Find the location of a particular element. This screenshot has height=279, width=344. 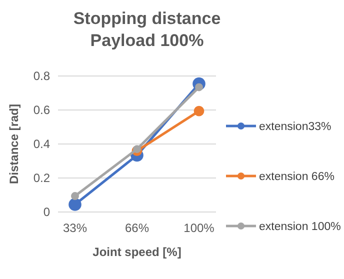

x-tick-label: 100% is located at coordinates (199, 228).